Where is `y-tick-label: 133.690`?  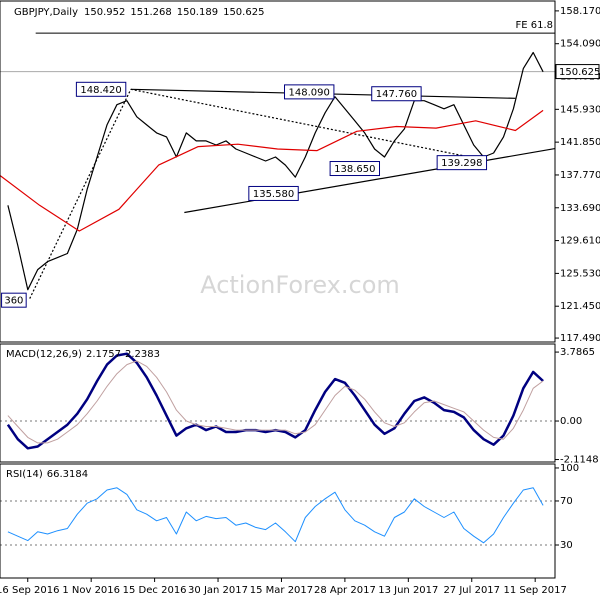 y-tick-label: 133.690 is located at coordinates (580, 208).